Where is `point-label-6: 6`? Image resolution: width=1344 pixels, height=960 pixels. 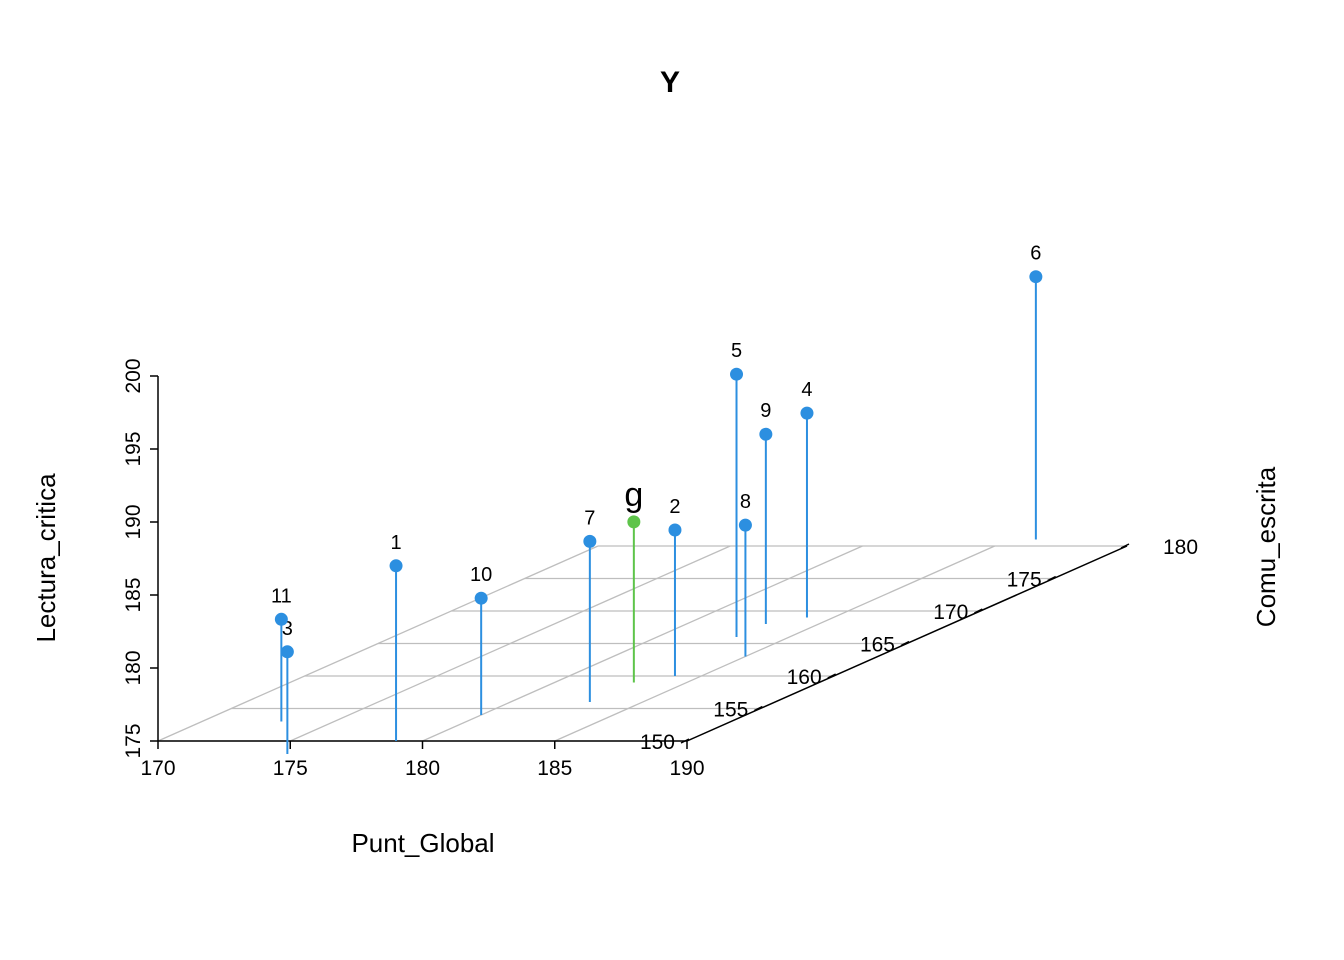 point-label-6: 6 is located at coordinates (1035, 254).